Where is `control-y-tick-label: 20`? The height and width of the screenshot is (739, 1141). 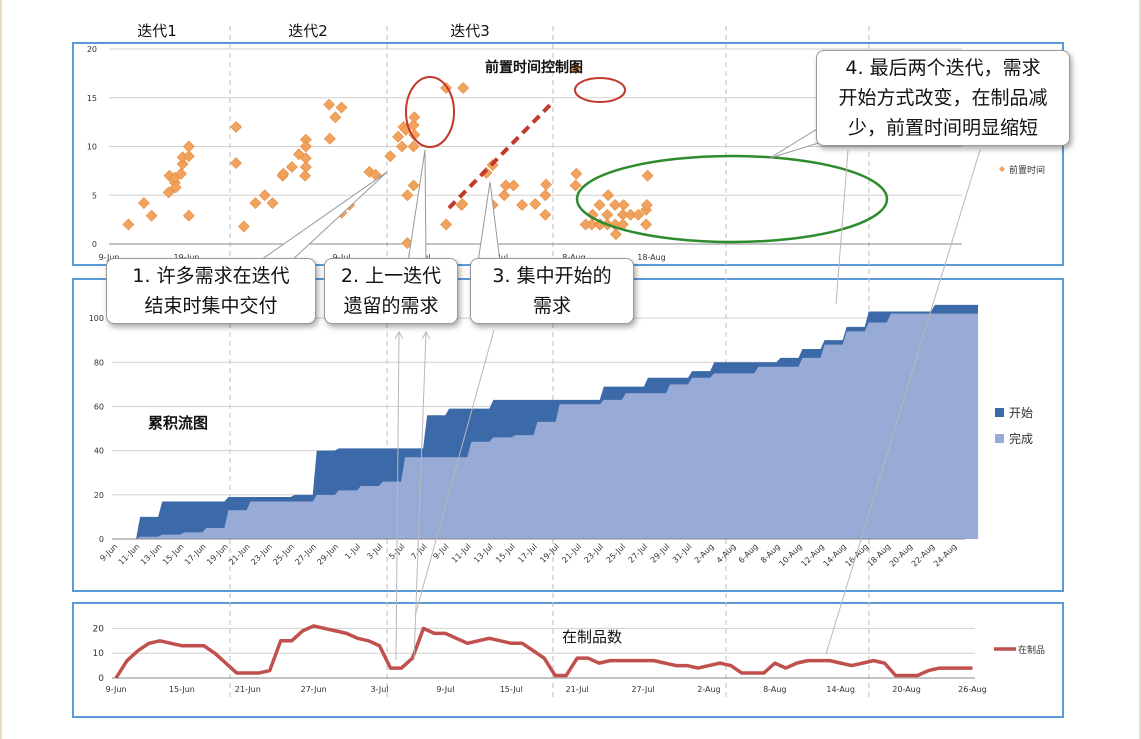
control-y-tick-label: 20 is located at coordinates (92, 49).